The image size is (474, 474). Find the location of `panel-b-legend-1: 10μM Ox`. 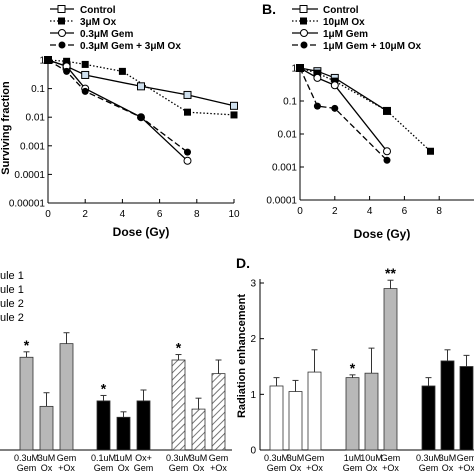

panel-b-legend-1: 10μM Ox is located at coordinates (344, 22).